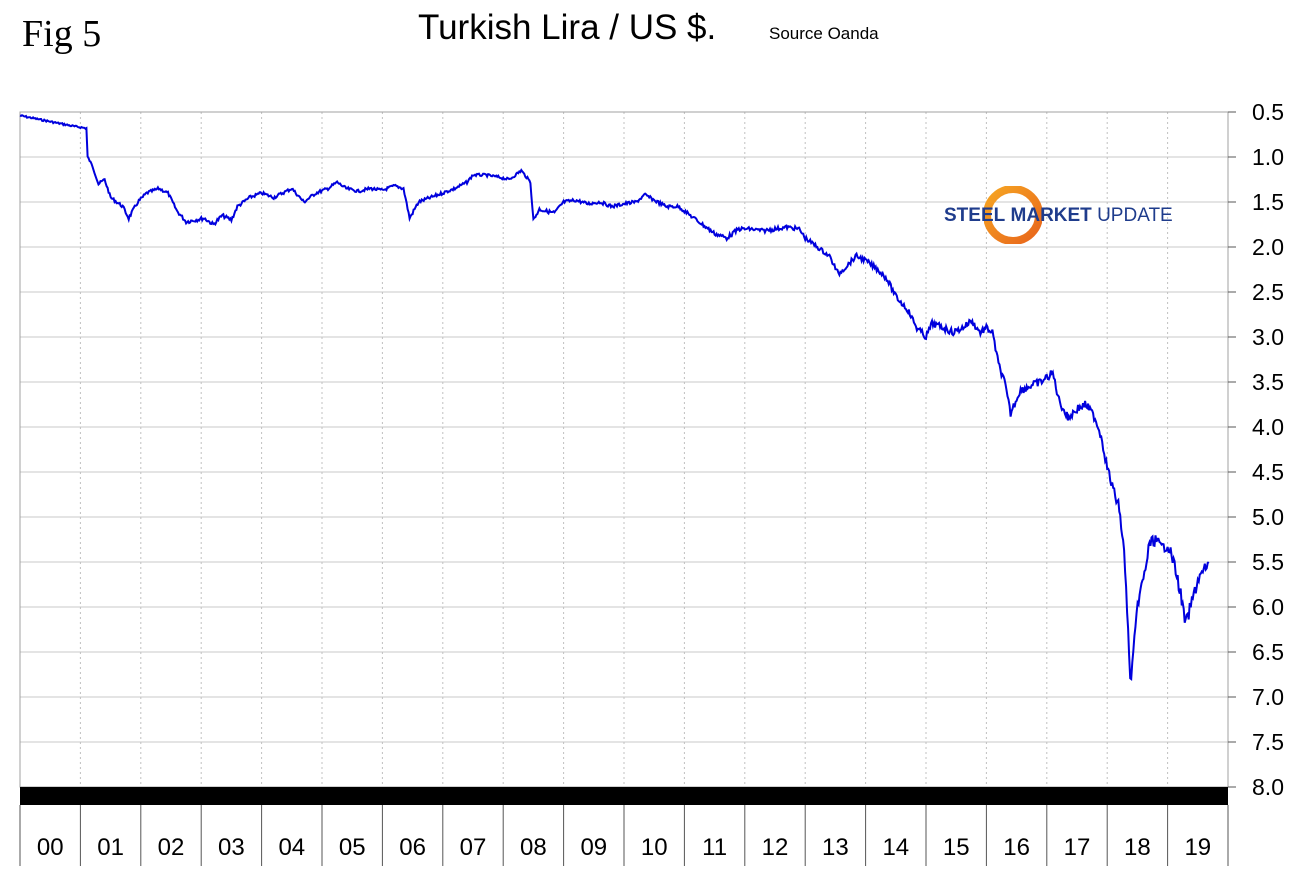 This screenshot has width=1304, height=876. Describe the element at coordinates (956, 847) in the screenshot. I see `x-tick-label: 15` at that location.